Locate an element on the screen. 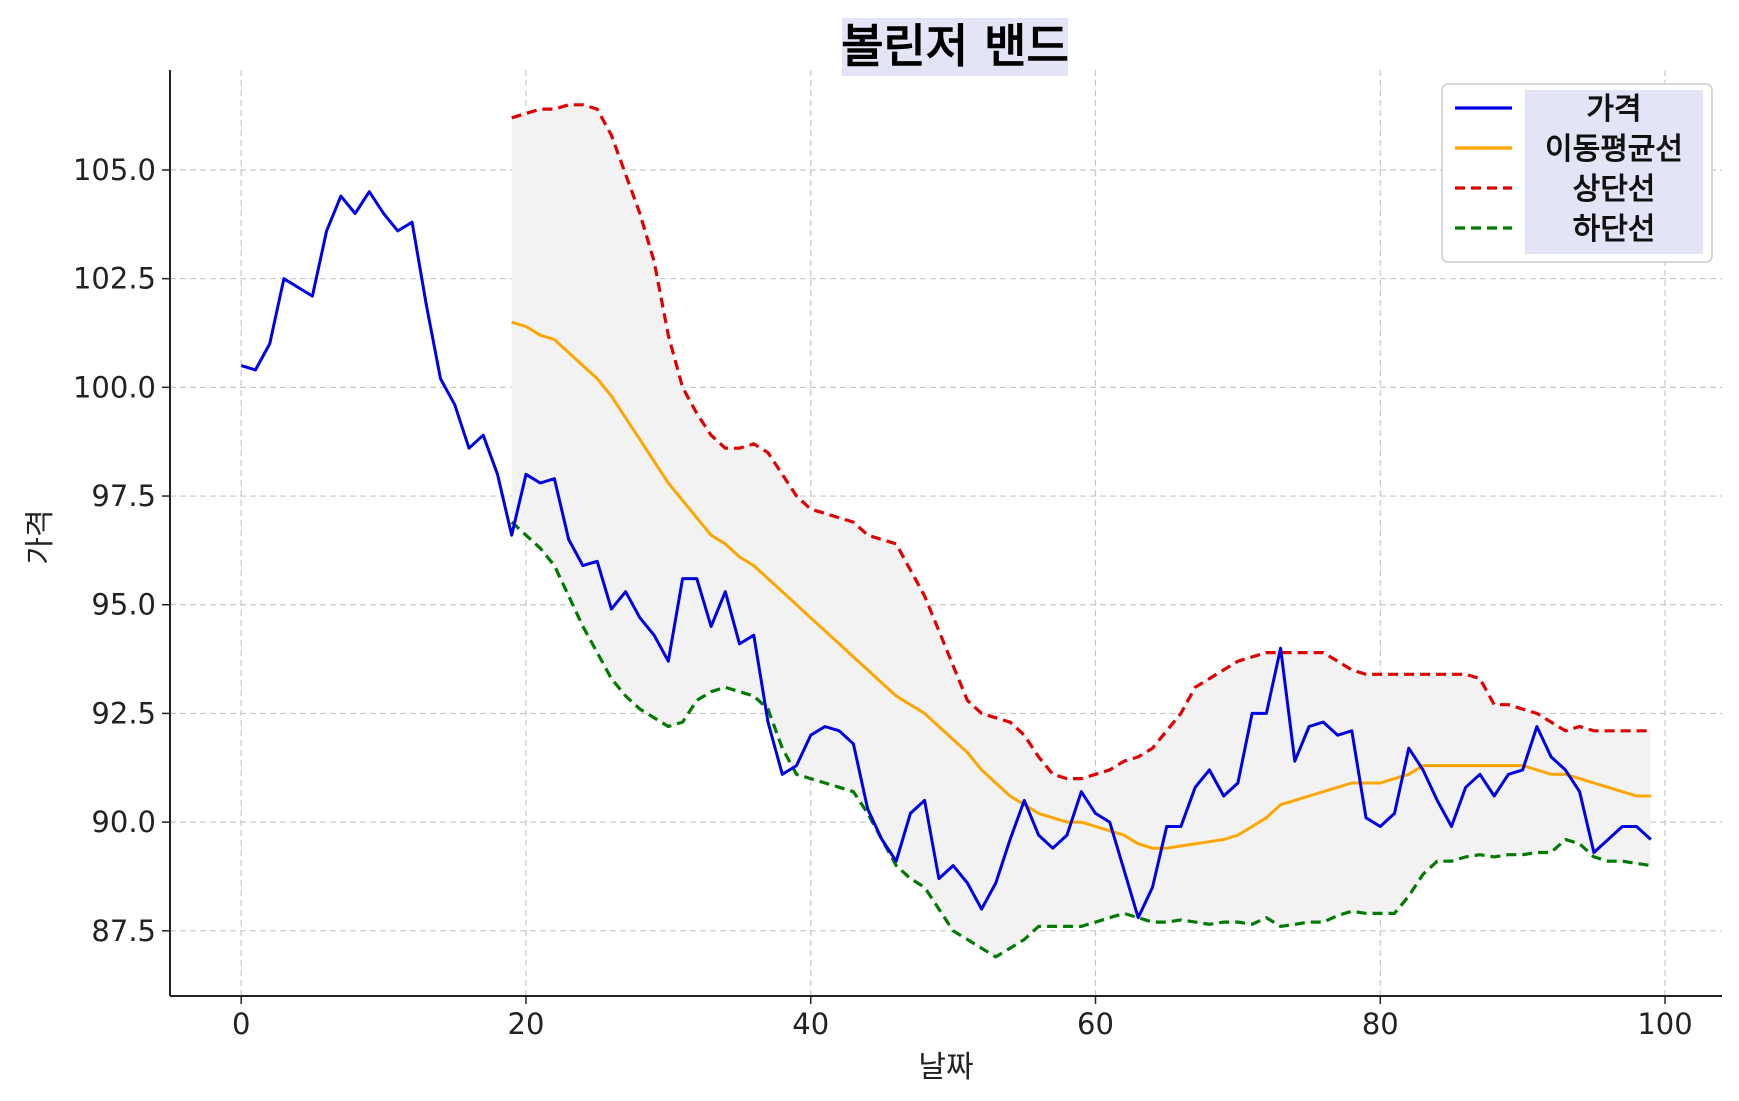 This screenshot has width=1739, height=1101. y-tick-label: 90.0 is located at coordinates (123, 822).